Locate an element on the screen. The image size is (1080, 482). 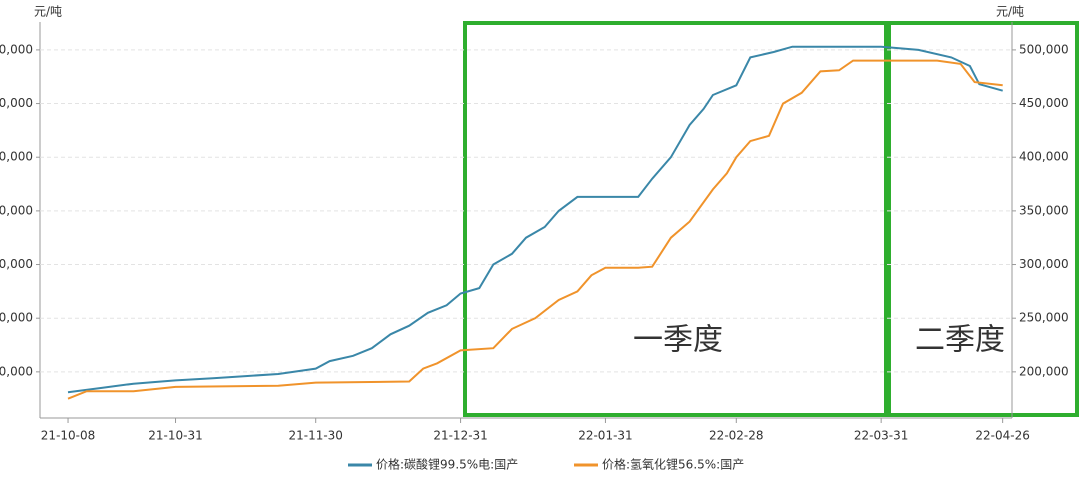
legend-label: 价格:碳酸锂99.5%电:国产 is located at coordinates (447, 464).